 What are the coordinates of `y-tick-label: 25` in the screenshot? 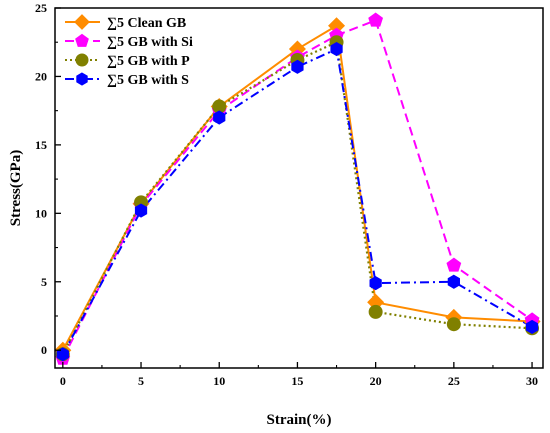 It's located at (41, 8).